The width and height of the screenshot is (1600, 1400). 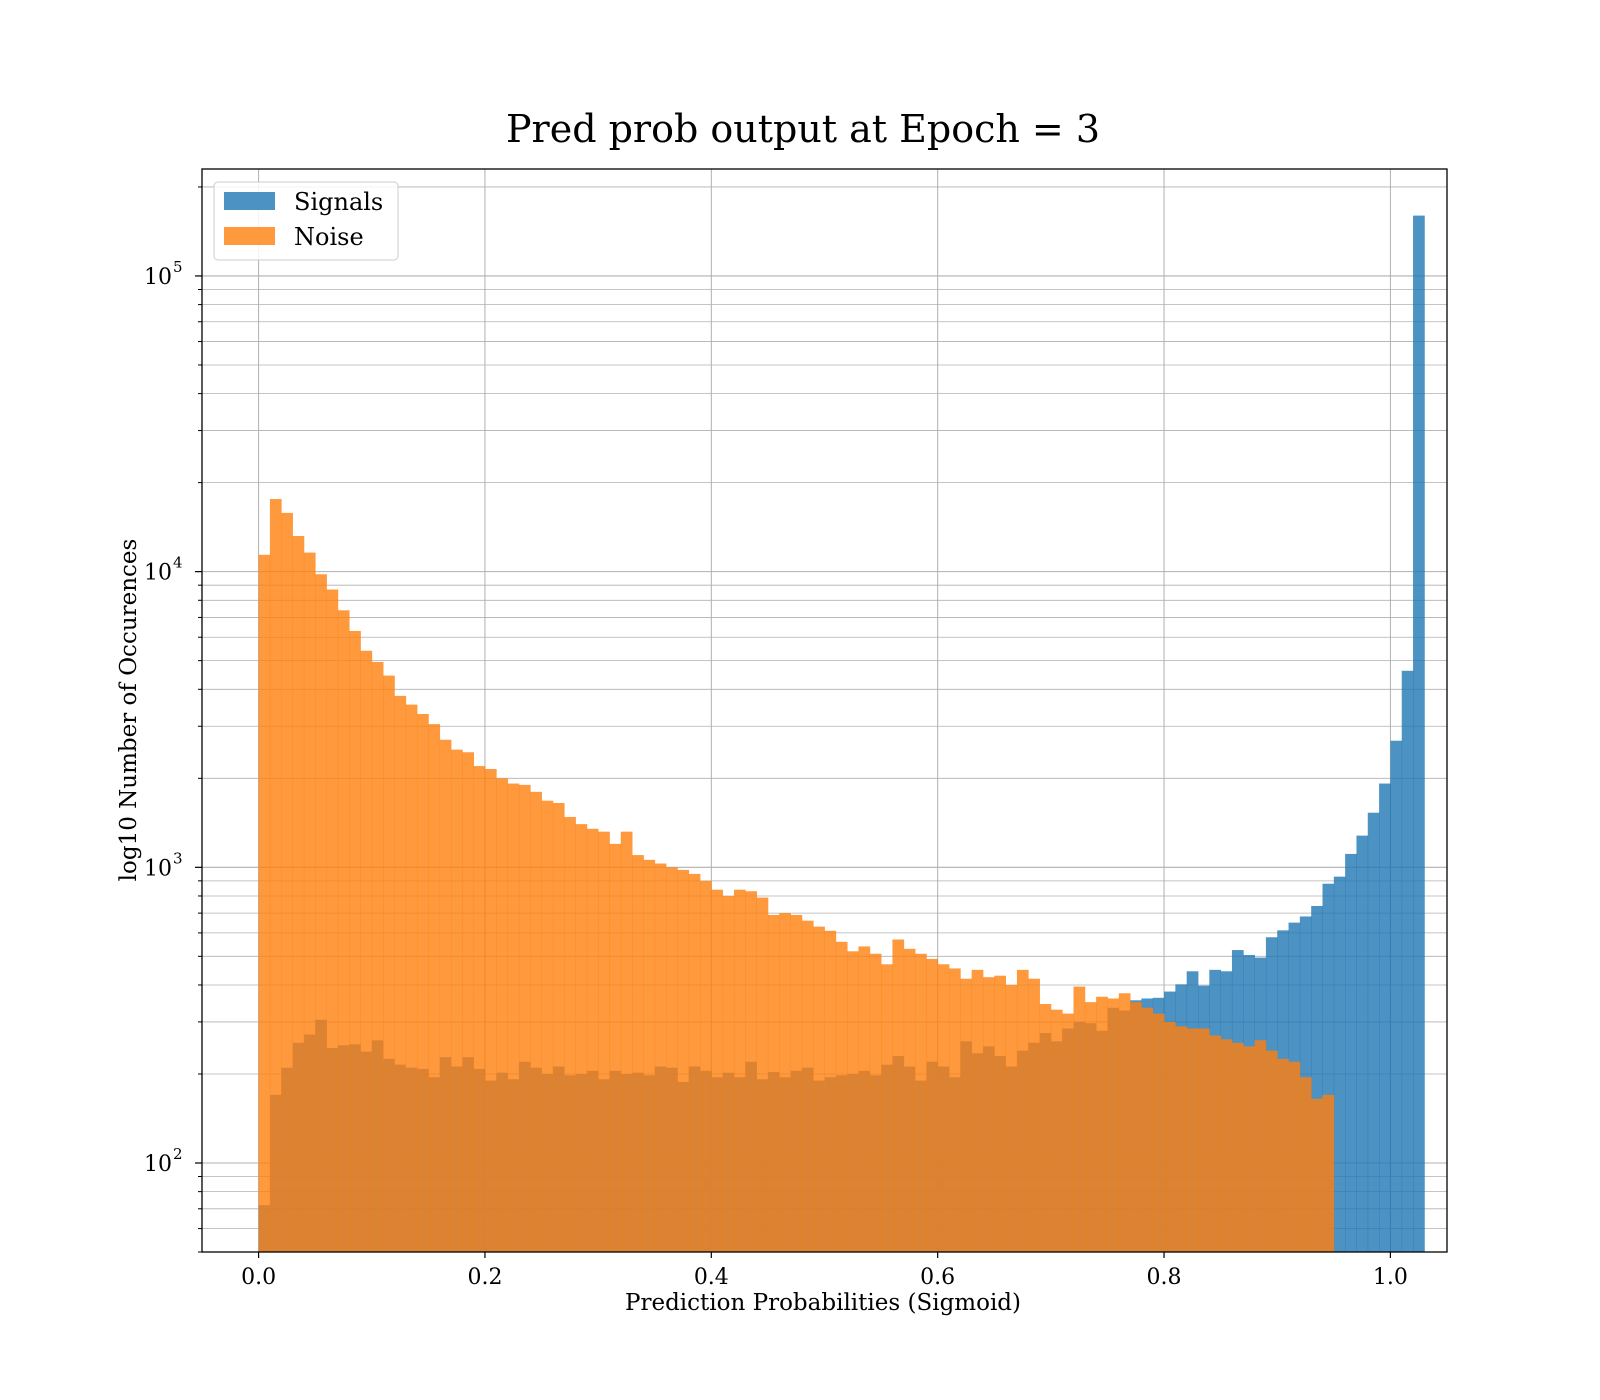 What do you see at coordinates (1390, 1277) in the screenshot?
I see `x-tick-label: 1.0` at bounding box center [1390, 1277].